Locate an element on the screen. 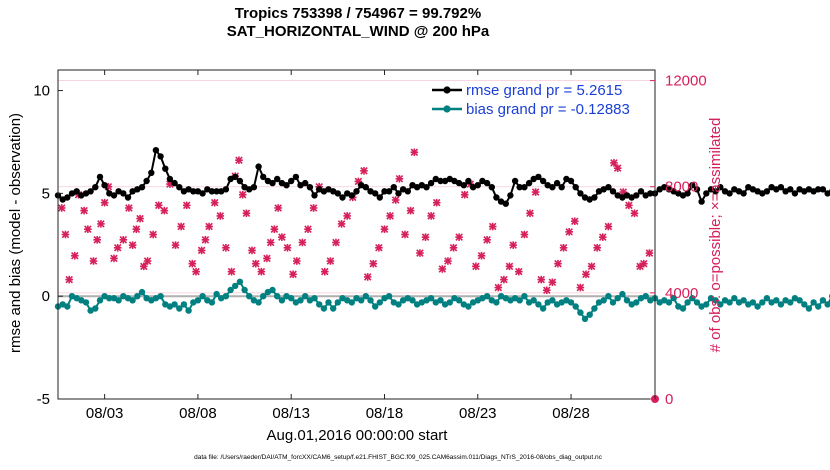 This screenshot has height=470, width=830. chart-title-line2: SAT_HORIZONTAL_WIND @ 200 hPa is located at coordinates (358, 31).